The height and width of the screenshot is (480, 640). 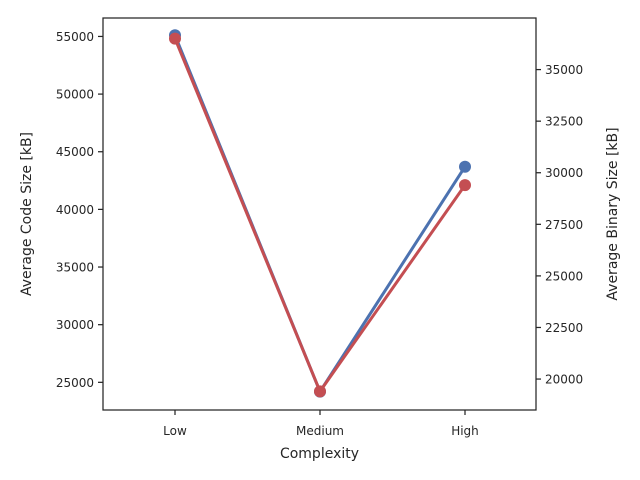 What do you see at coordinates (564, 380) in the screenshot?
I see `right-y-tick-label: 20000` at bounding box center [564, 380].